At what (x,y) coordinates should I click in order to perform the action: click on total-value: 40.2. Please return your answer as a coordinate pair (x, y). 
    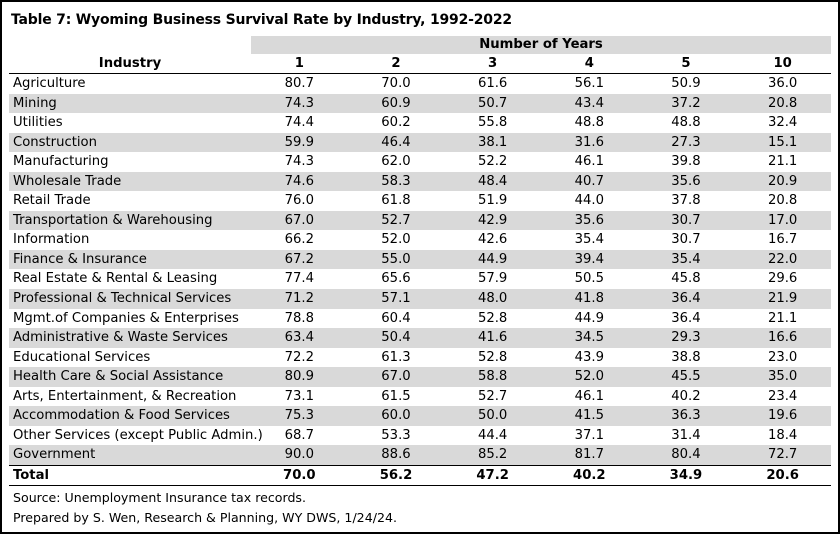
    Looking at the image, I should click on (589, 475).